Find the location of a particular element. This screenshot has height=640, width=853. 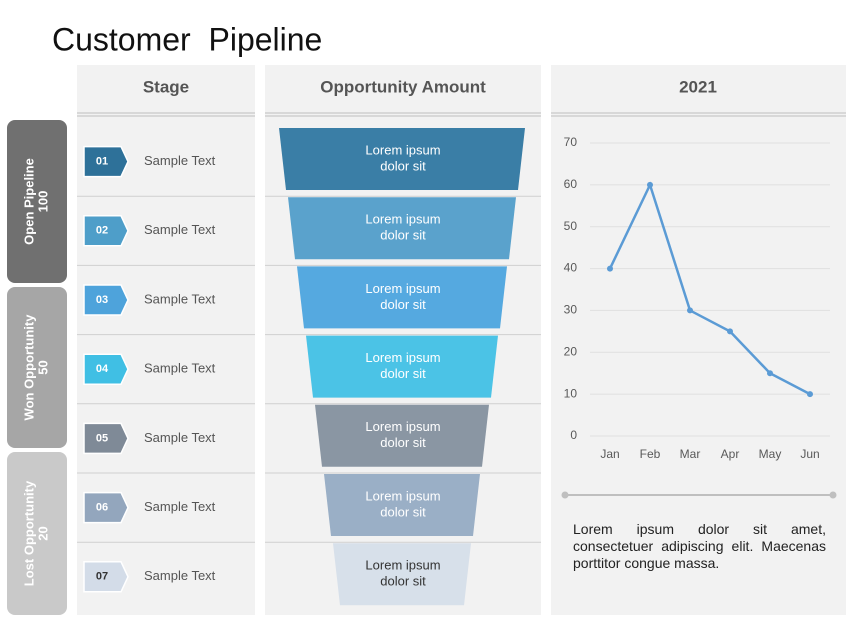

line-series is located at coordinates (709, 288).